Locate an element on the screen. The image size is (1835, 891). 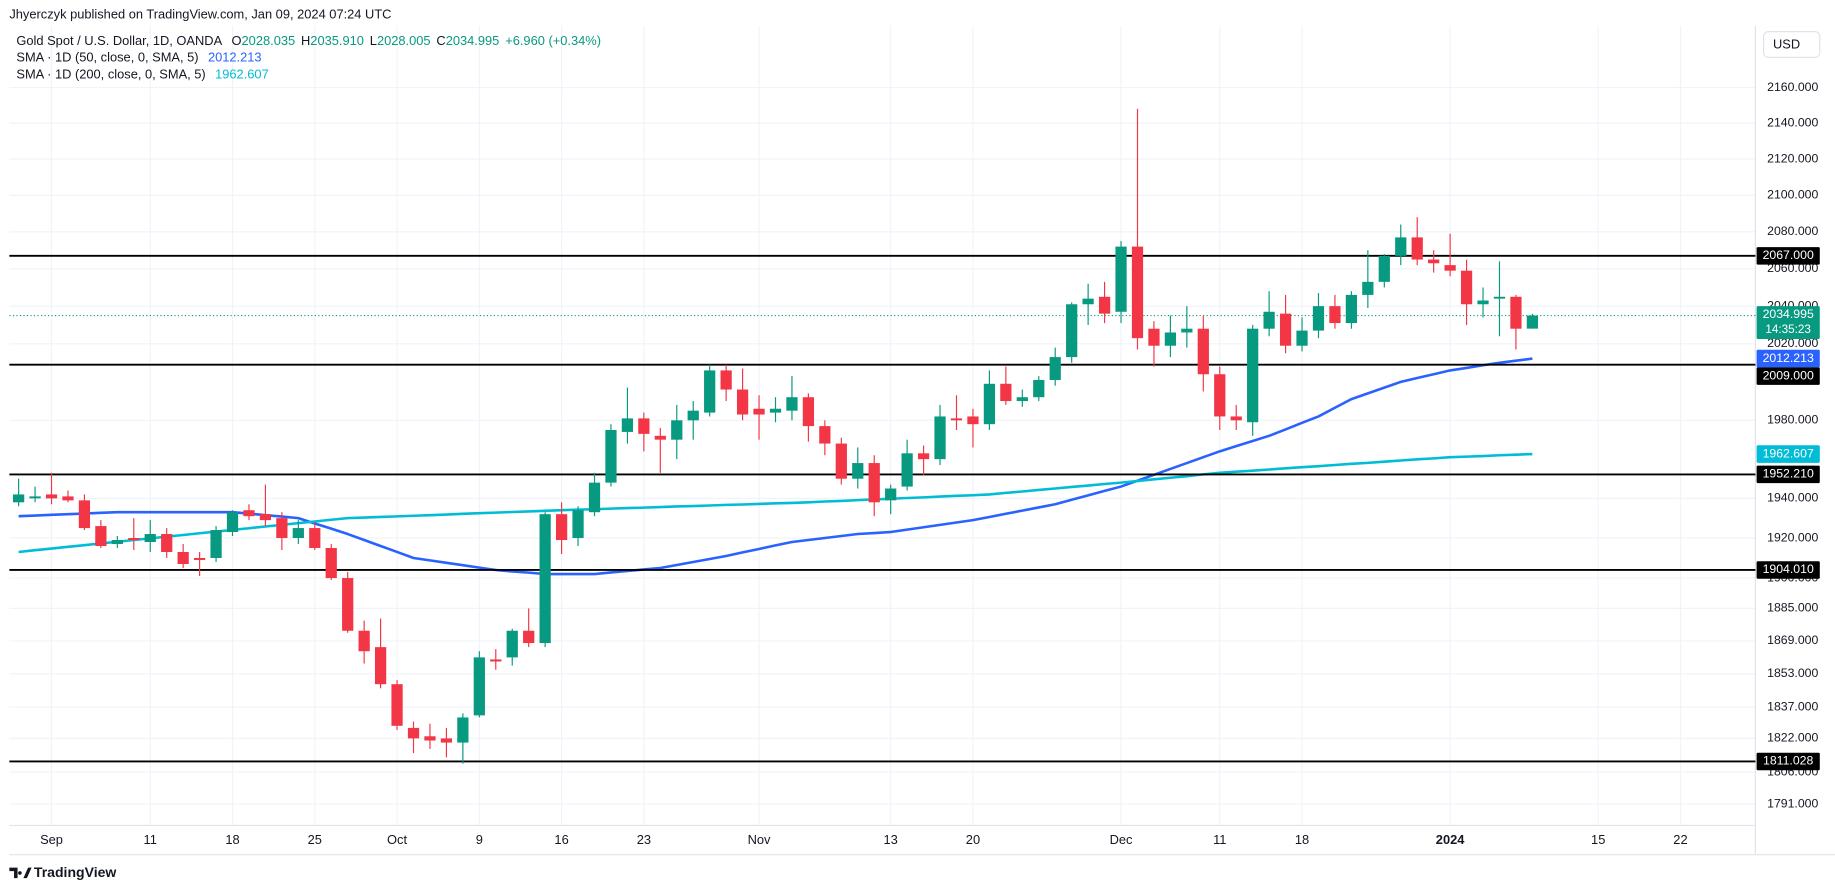
y-tick-label: 1853.000 is located at coordinates (1792, 673).